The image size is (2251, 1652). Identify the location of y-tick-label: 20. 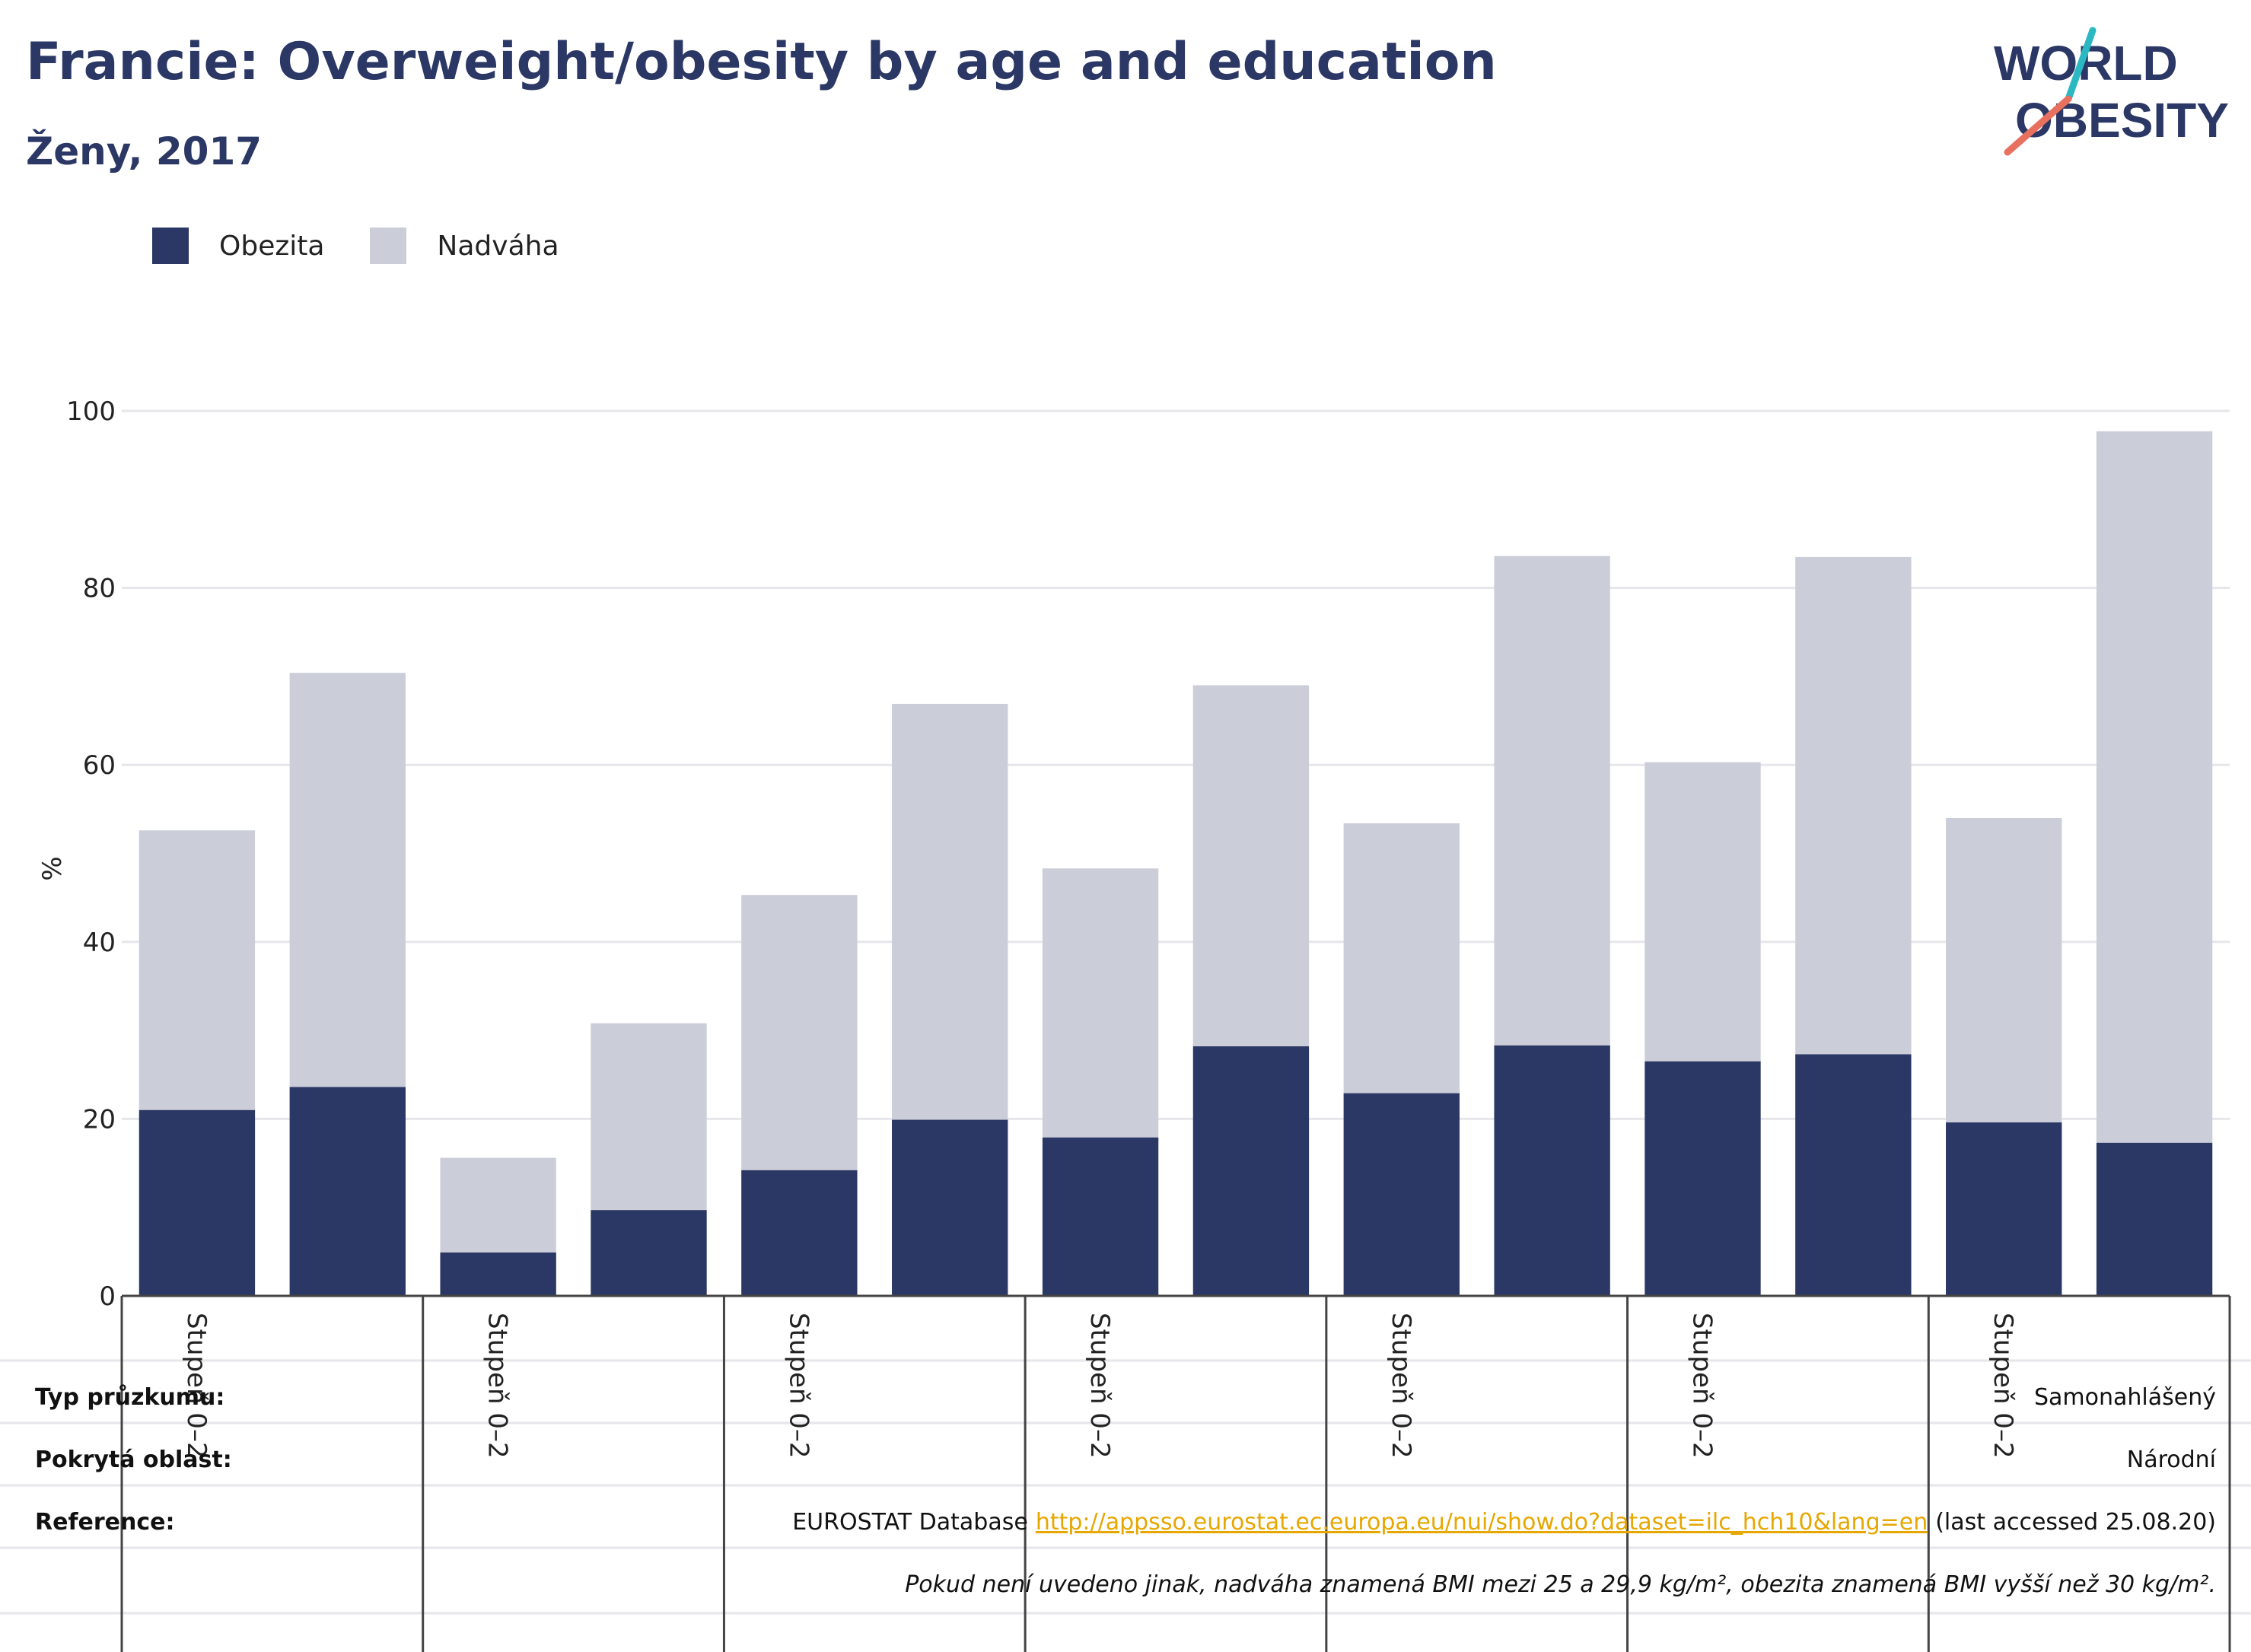
(99, 1119).